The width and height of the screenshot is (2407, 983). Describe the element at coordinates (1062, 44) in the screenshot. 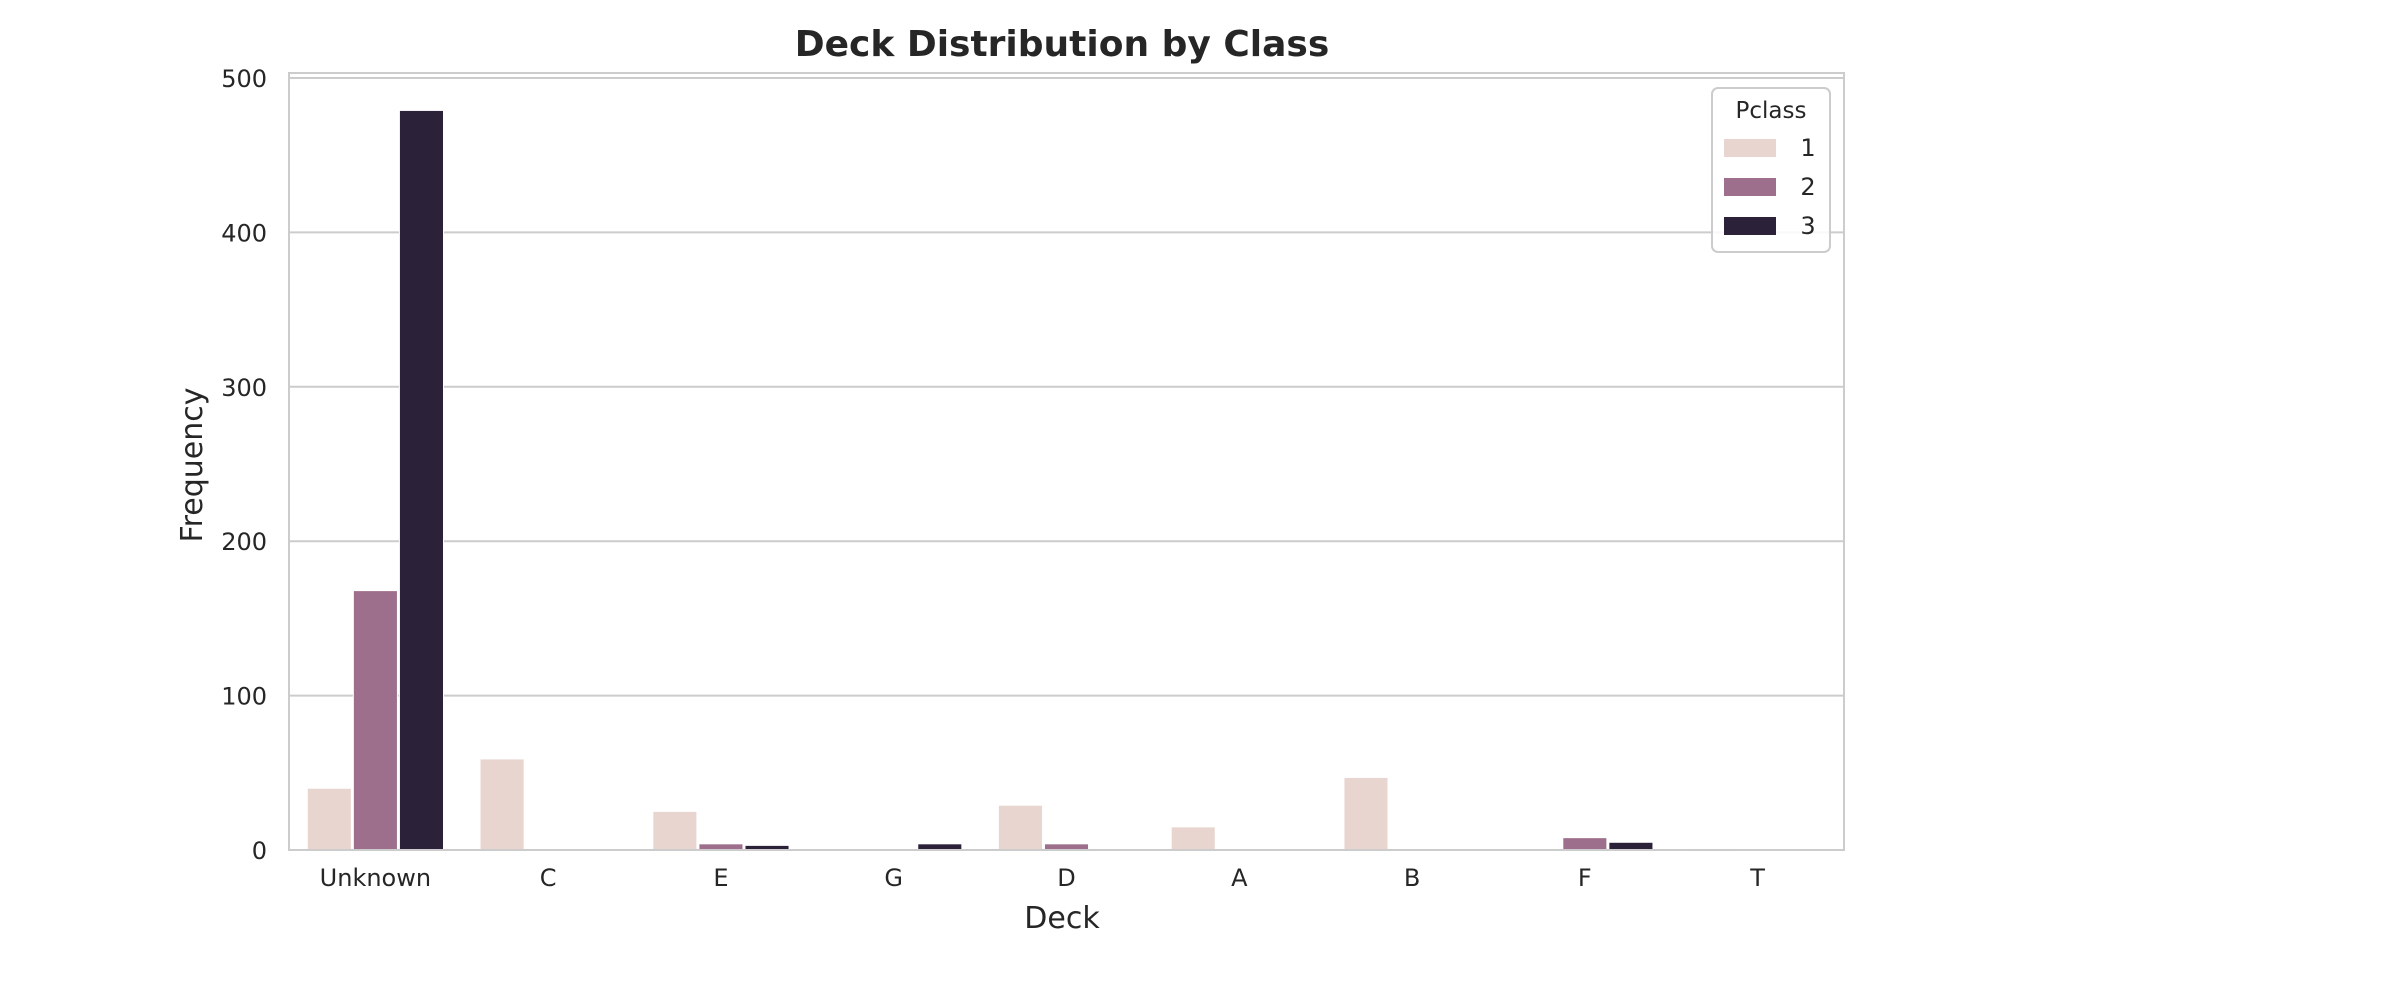

I see `chart-title: Deck Distribution by Class` at that location.